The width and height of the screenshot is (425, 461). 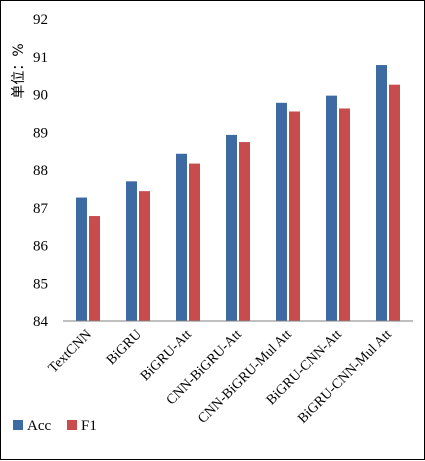 I want to click on y-tick-label: 89, so click(x=40, y=133).